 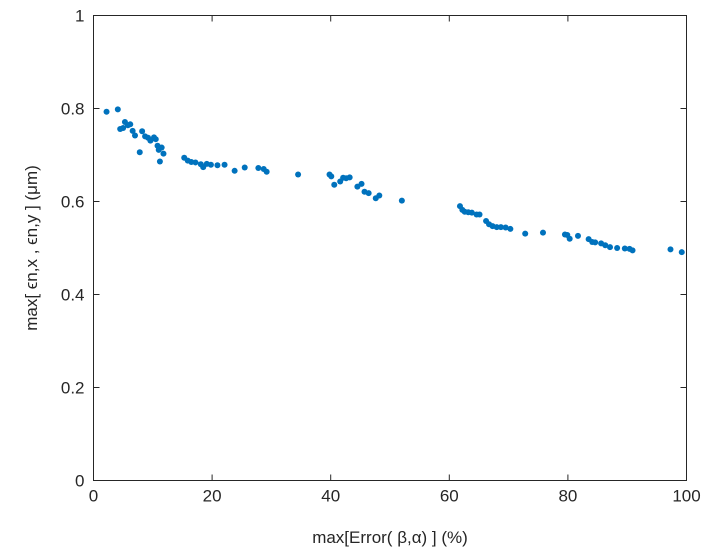 What do you see at coordinates (73, 109) in the screenshot?
I see `y-tick-label: 0.8` at bounding box center [73, 109].